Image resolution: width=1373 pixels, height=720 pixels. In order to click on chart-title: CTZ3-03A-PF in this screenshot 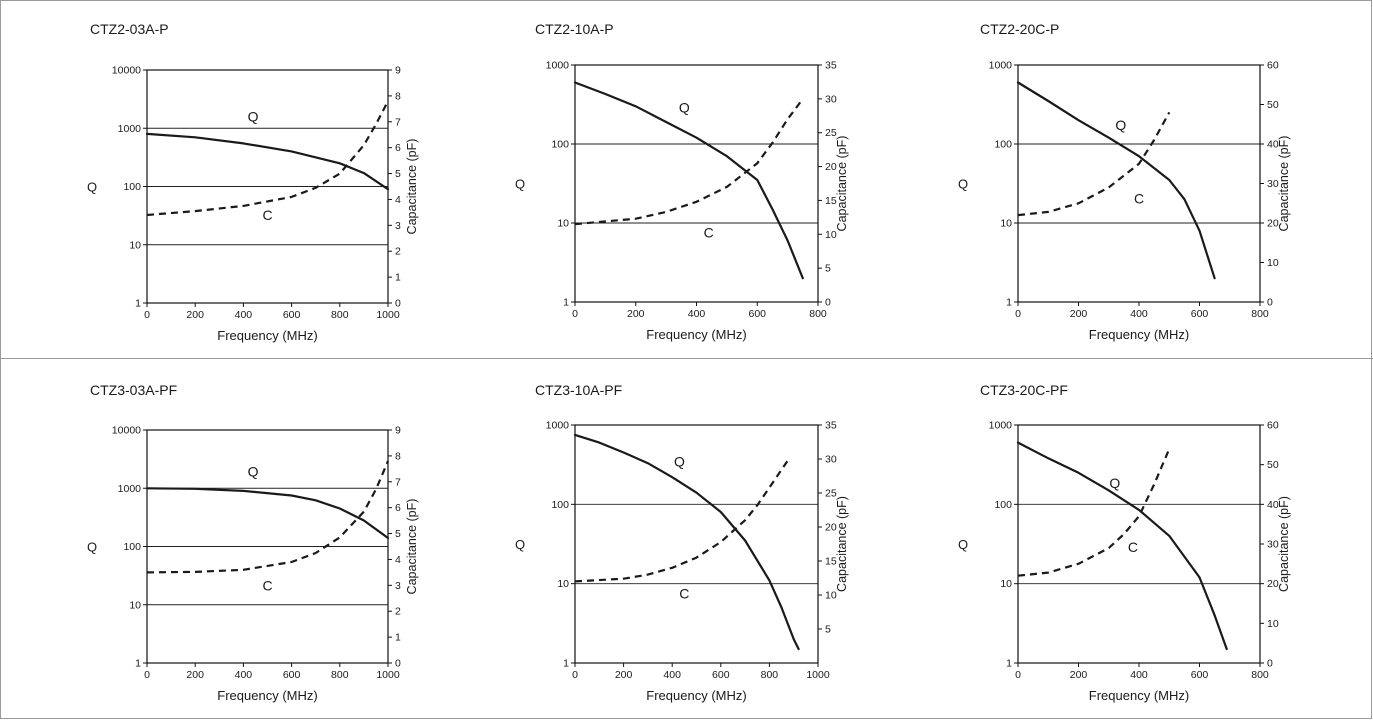, I will do `click(133, 390)`.